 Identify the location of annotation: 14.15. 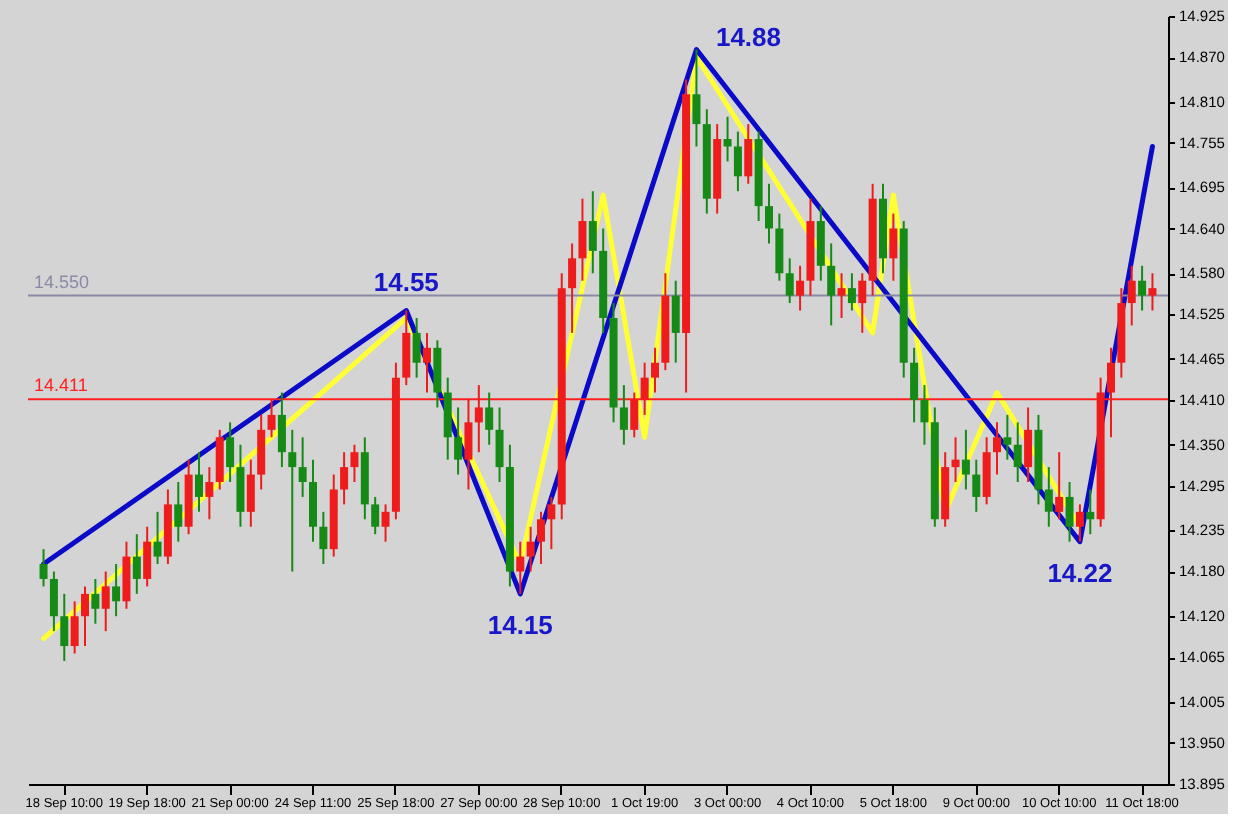
(520, 624).